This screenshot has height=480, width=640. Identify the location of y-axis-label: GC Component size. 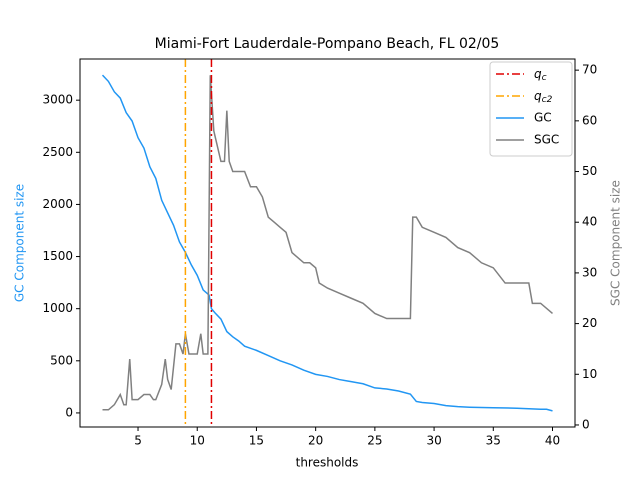
(20, 243).